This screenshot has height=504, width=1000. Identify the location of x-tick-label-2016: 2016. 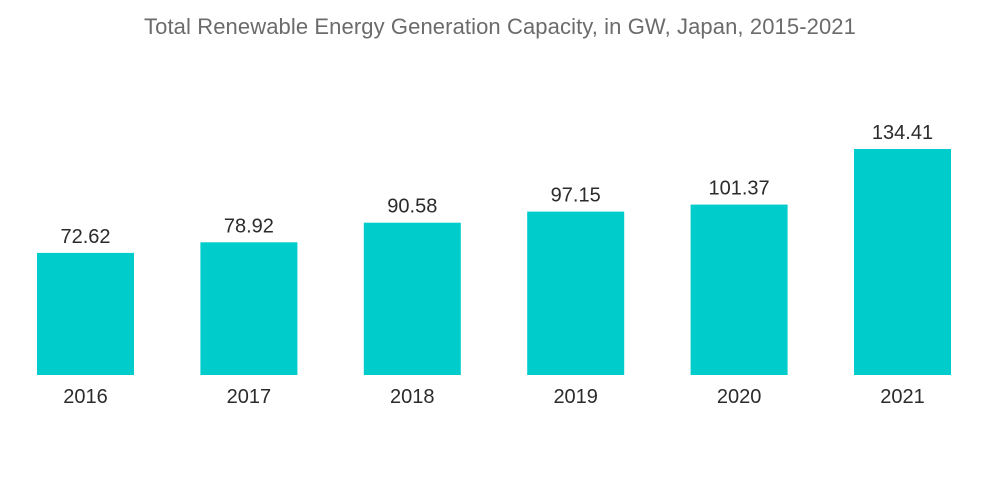
(85, 397).